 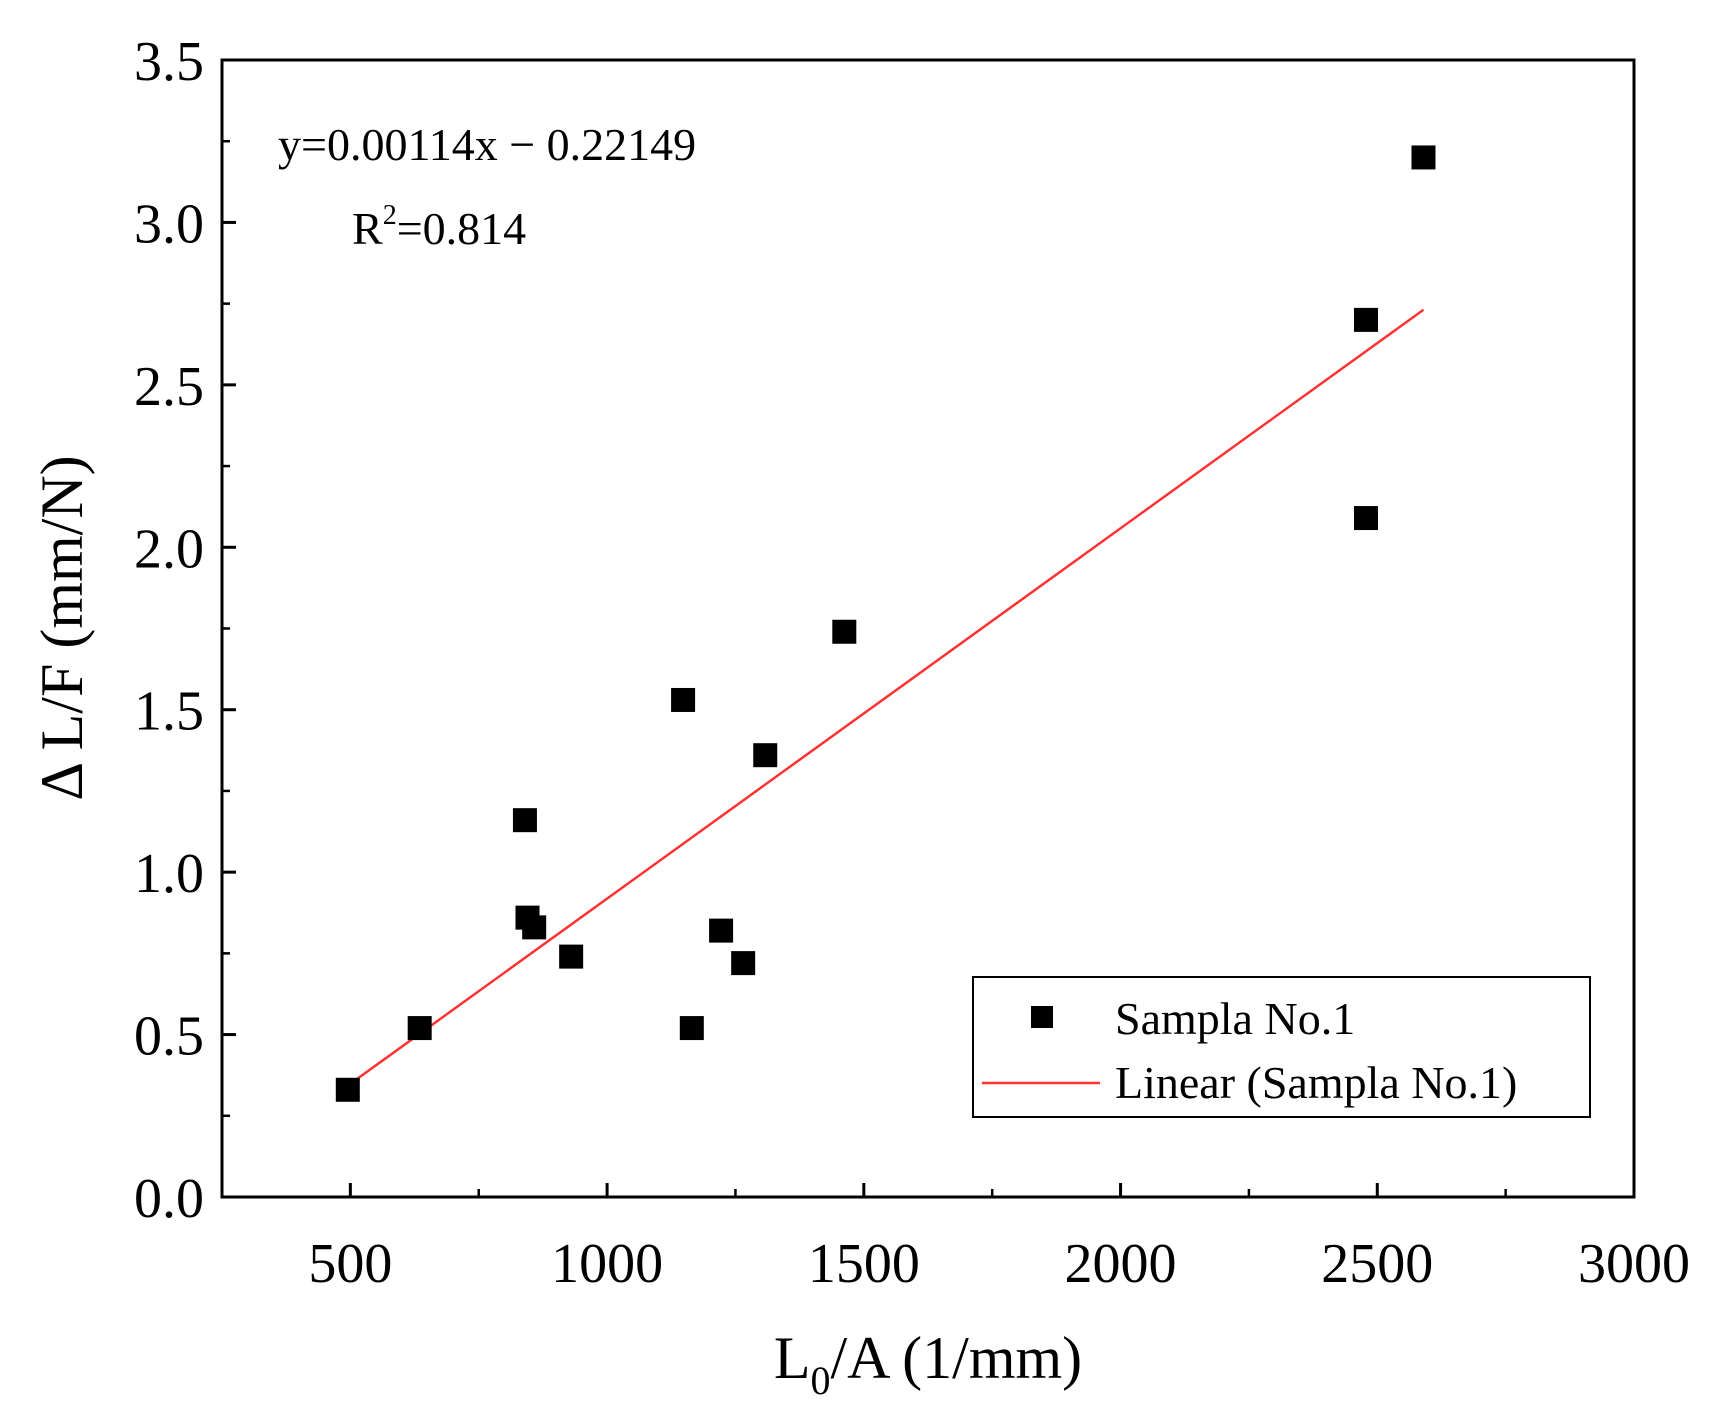 What do you see at coordinates (1377, 1264) in the screenshot?
I see `x-tick-label: 2500` at bounding box center [1377, 1264].